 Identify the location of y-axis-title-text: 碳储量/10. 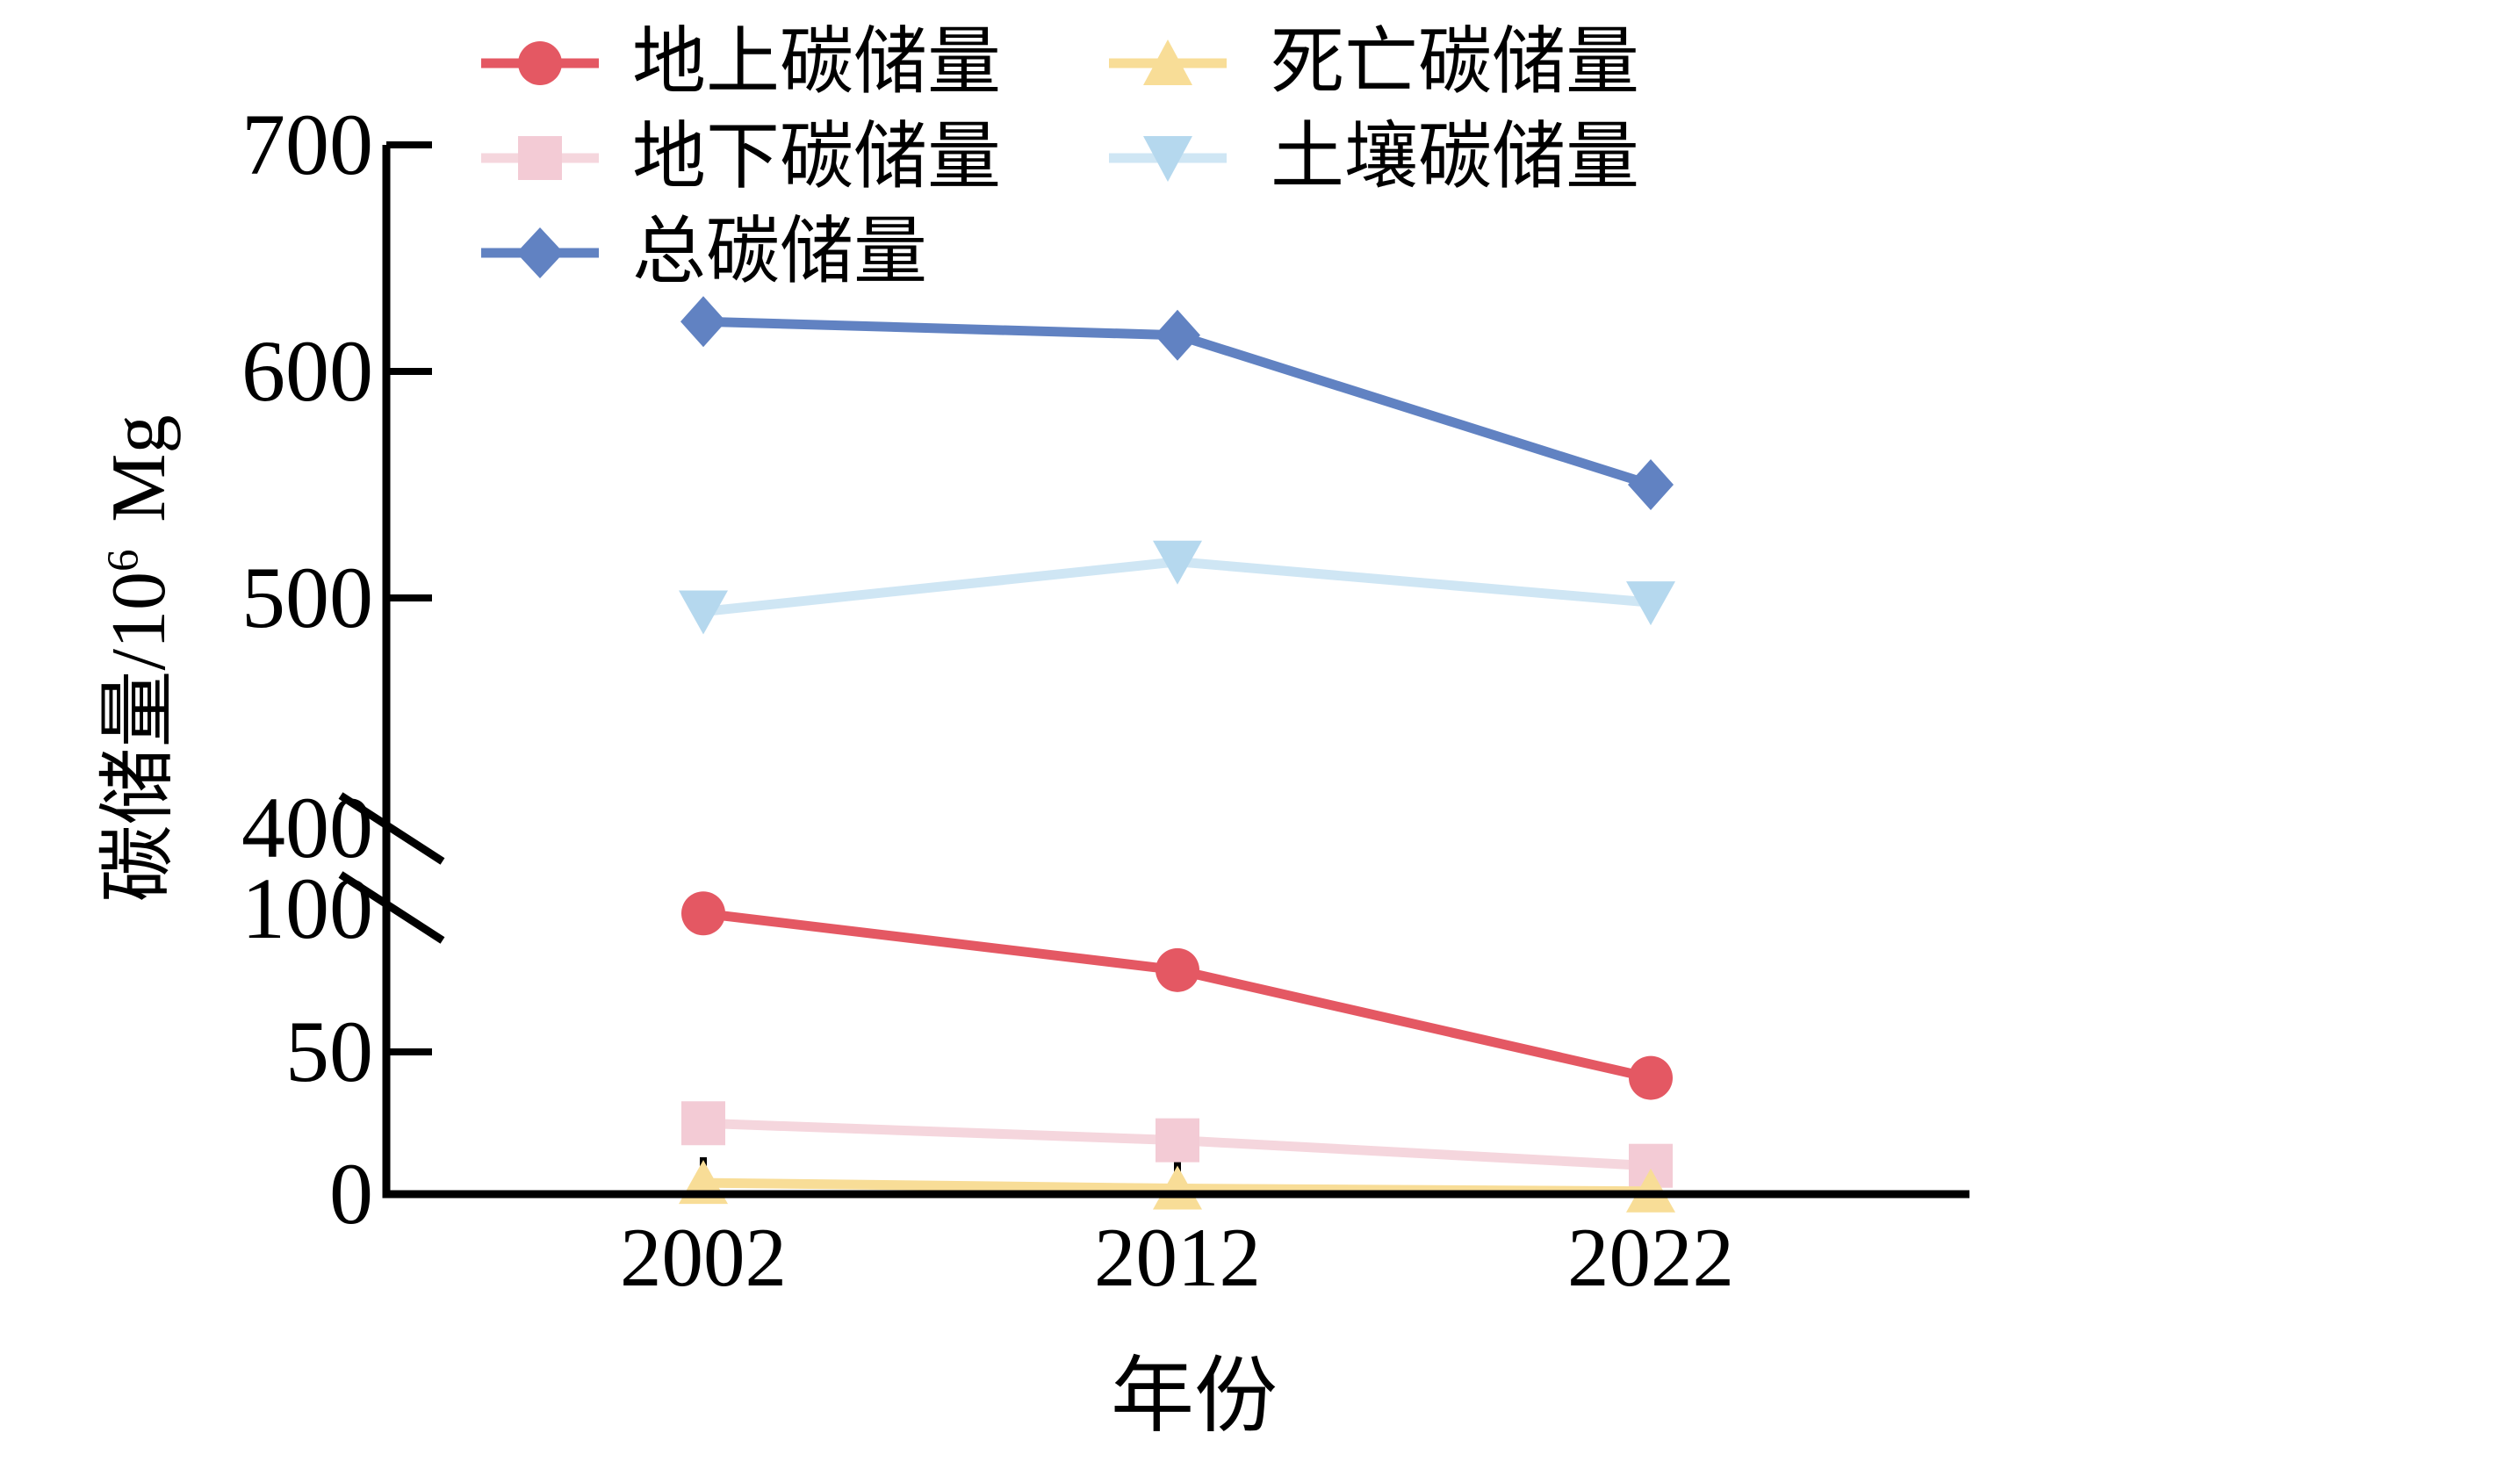
(140, 737).